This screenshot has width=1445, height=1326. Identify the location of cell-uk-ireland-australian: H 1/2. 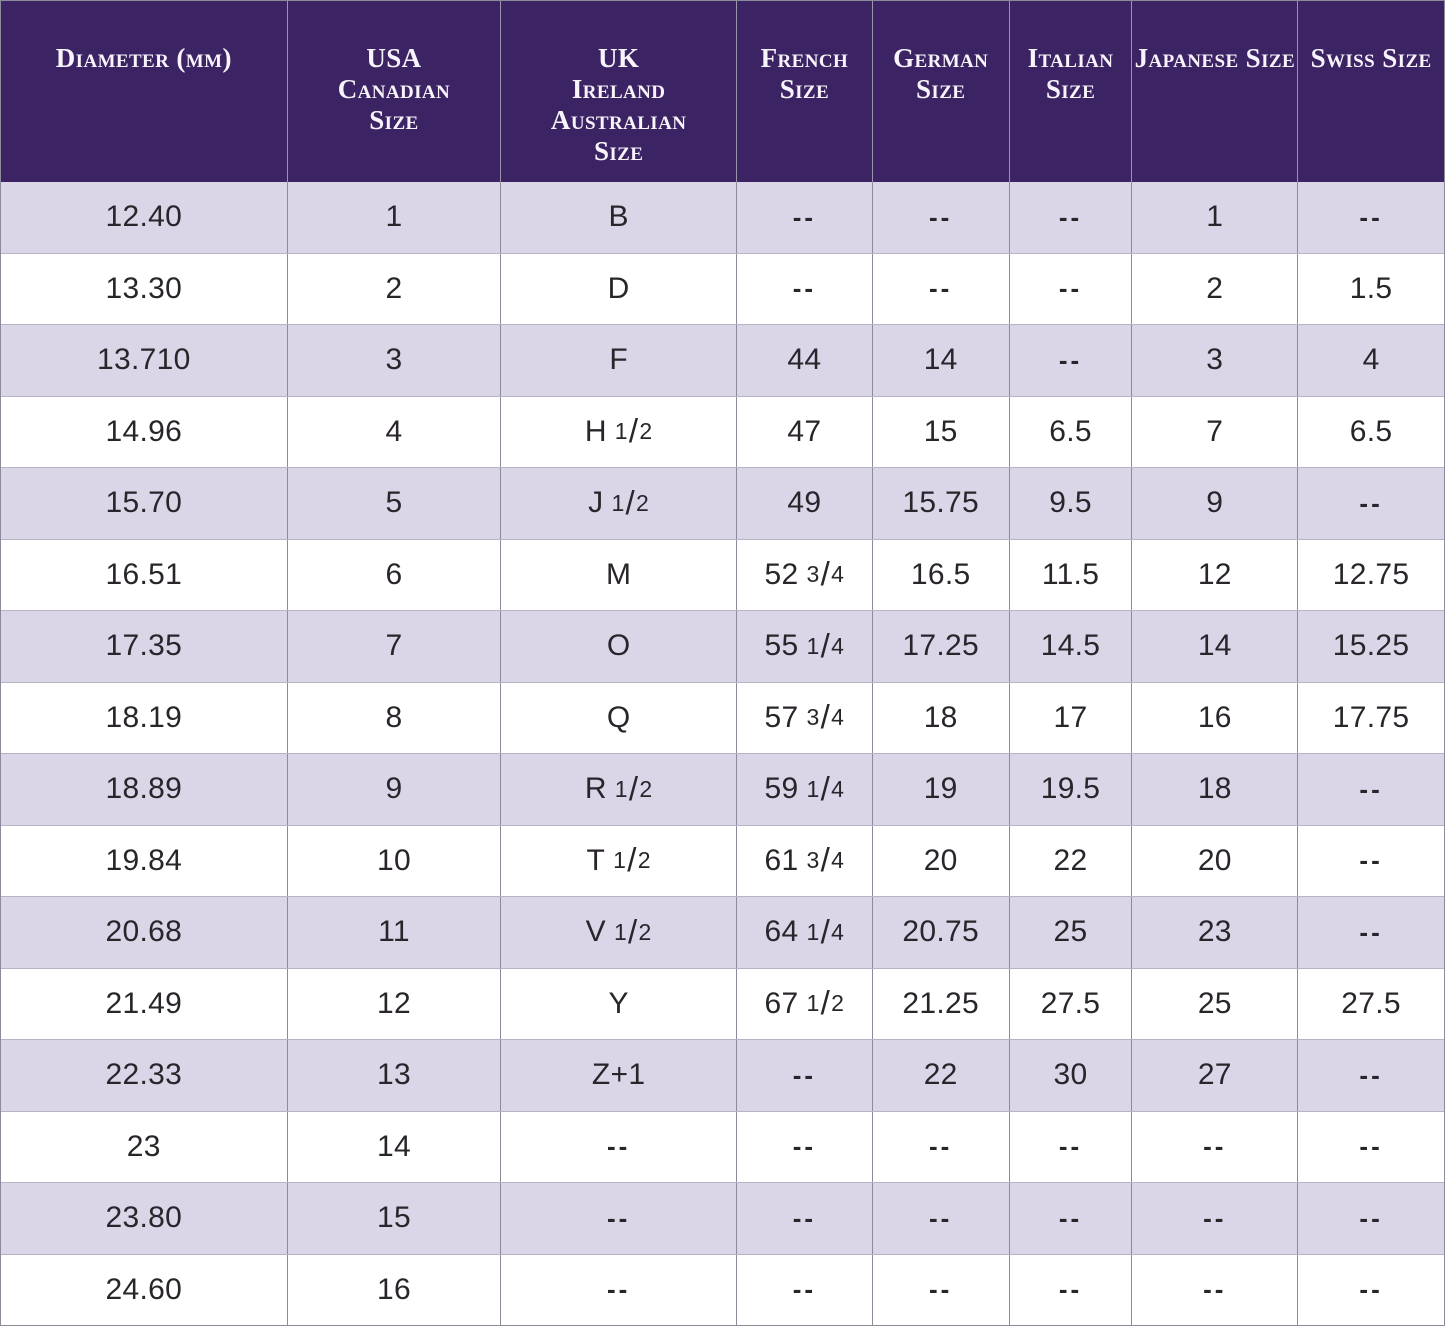
(619, 431).